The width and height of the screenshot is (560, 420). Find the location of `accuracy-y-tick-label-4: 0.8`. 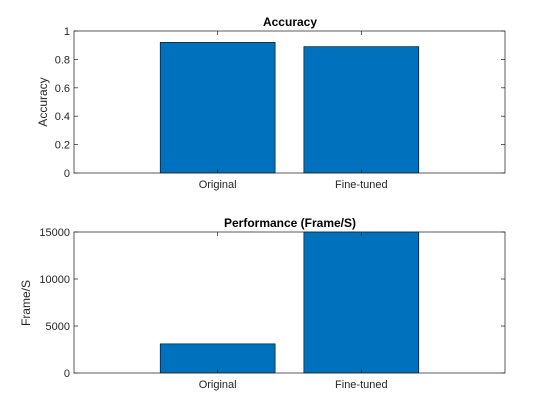

accuracy-y-tick-label-4: 0.8 is located at coordinates (62, 60).